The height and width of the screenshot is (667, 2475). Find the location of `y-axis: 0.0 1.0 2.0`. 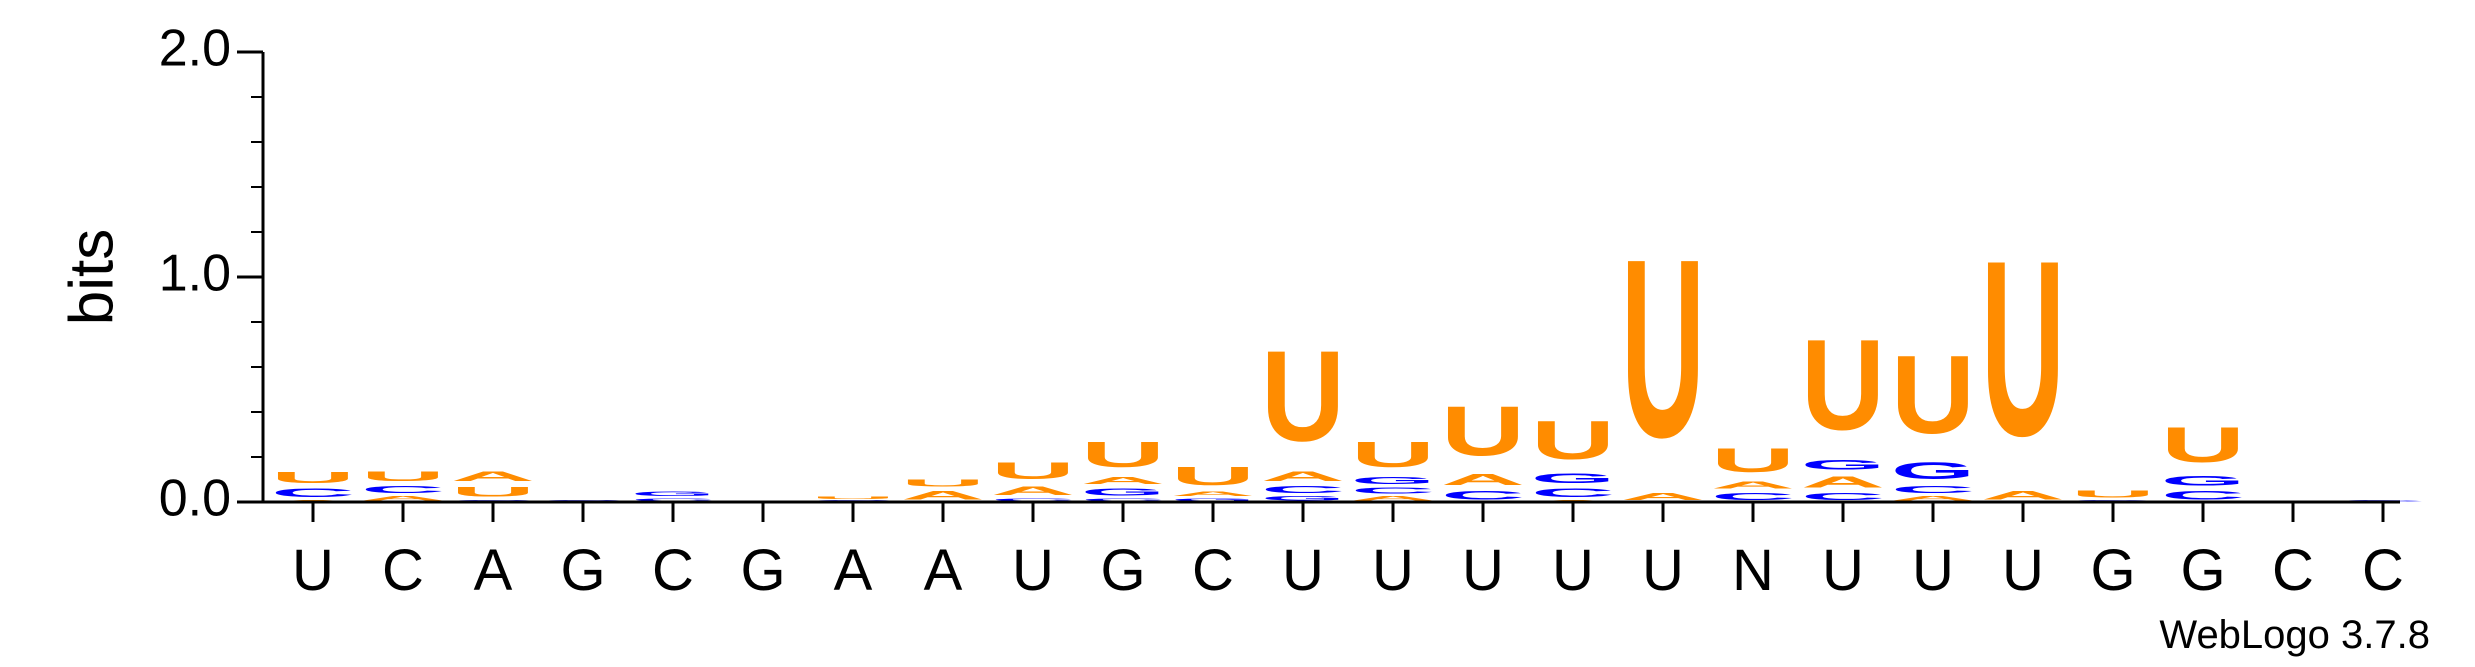

y-axis: 0.0 1.0 2.0 is located at coordinates (212, 274).